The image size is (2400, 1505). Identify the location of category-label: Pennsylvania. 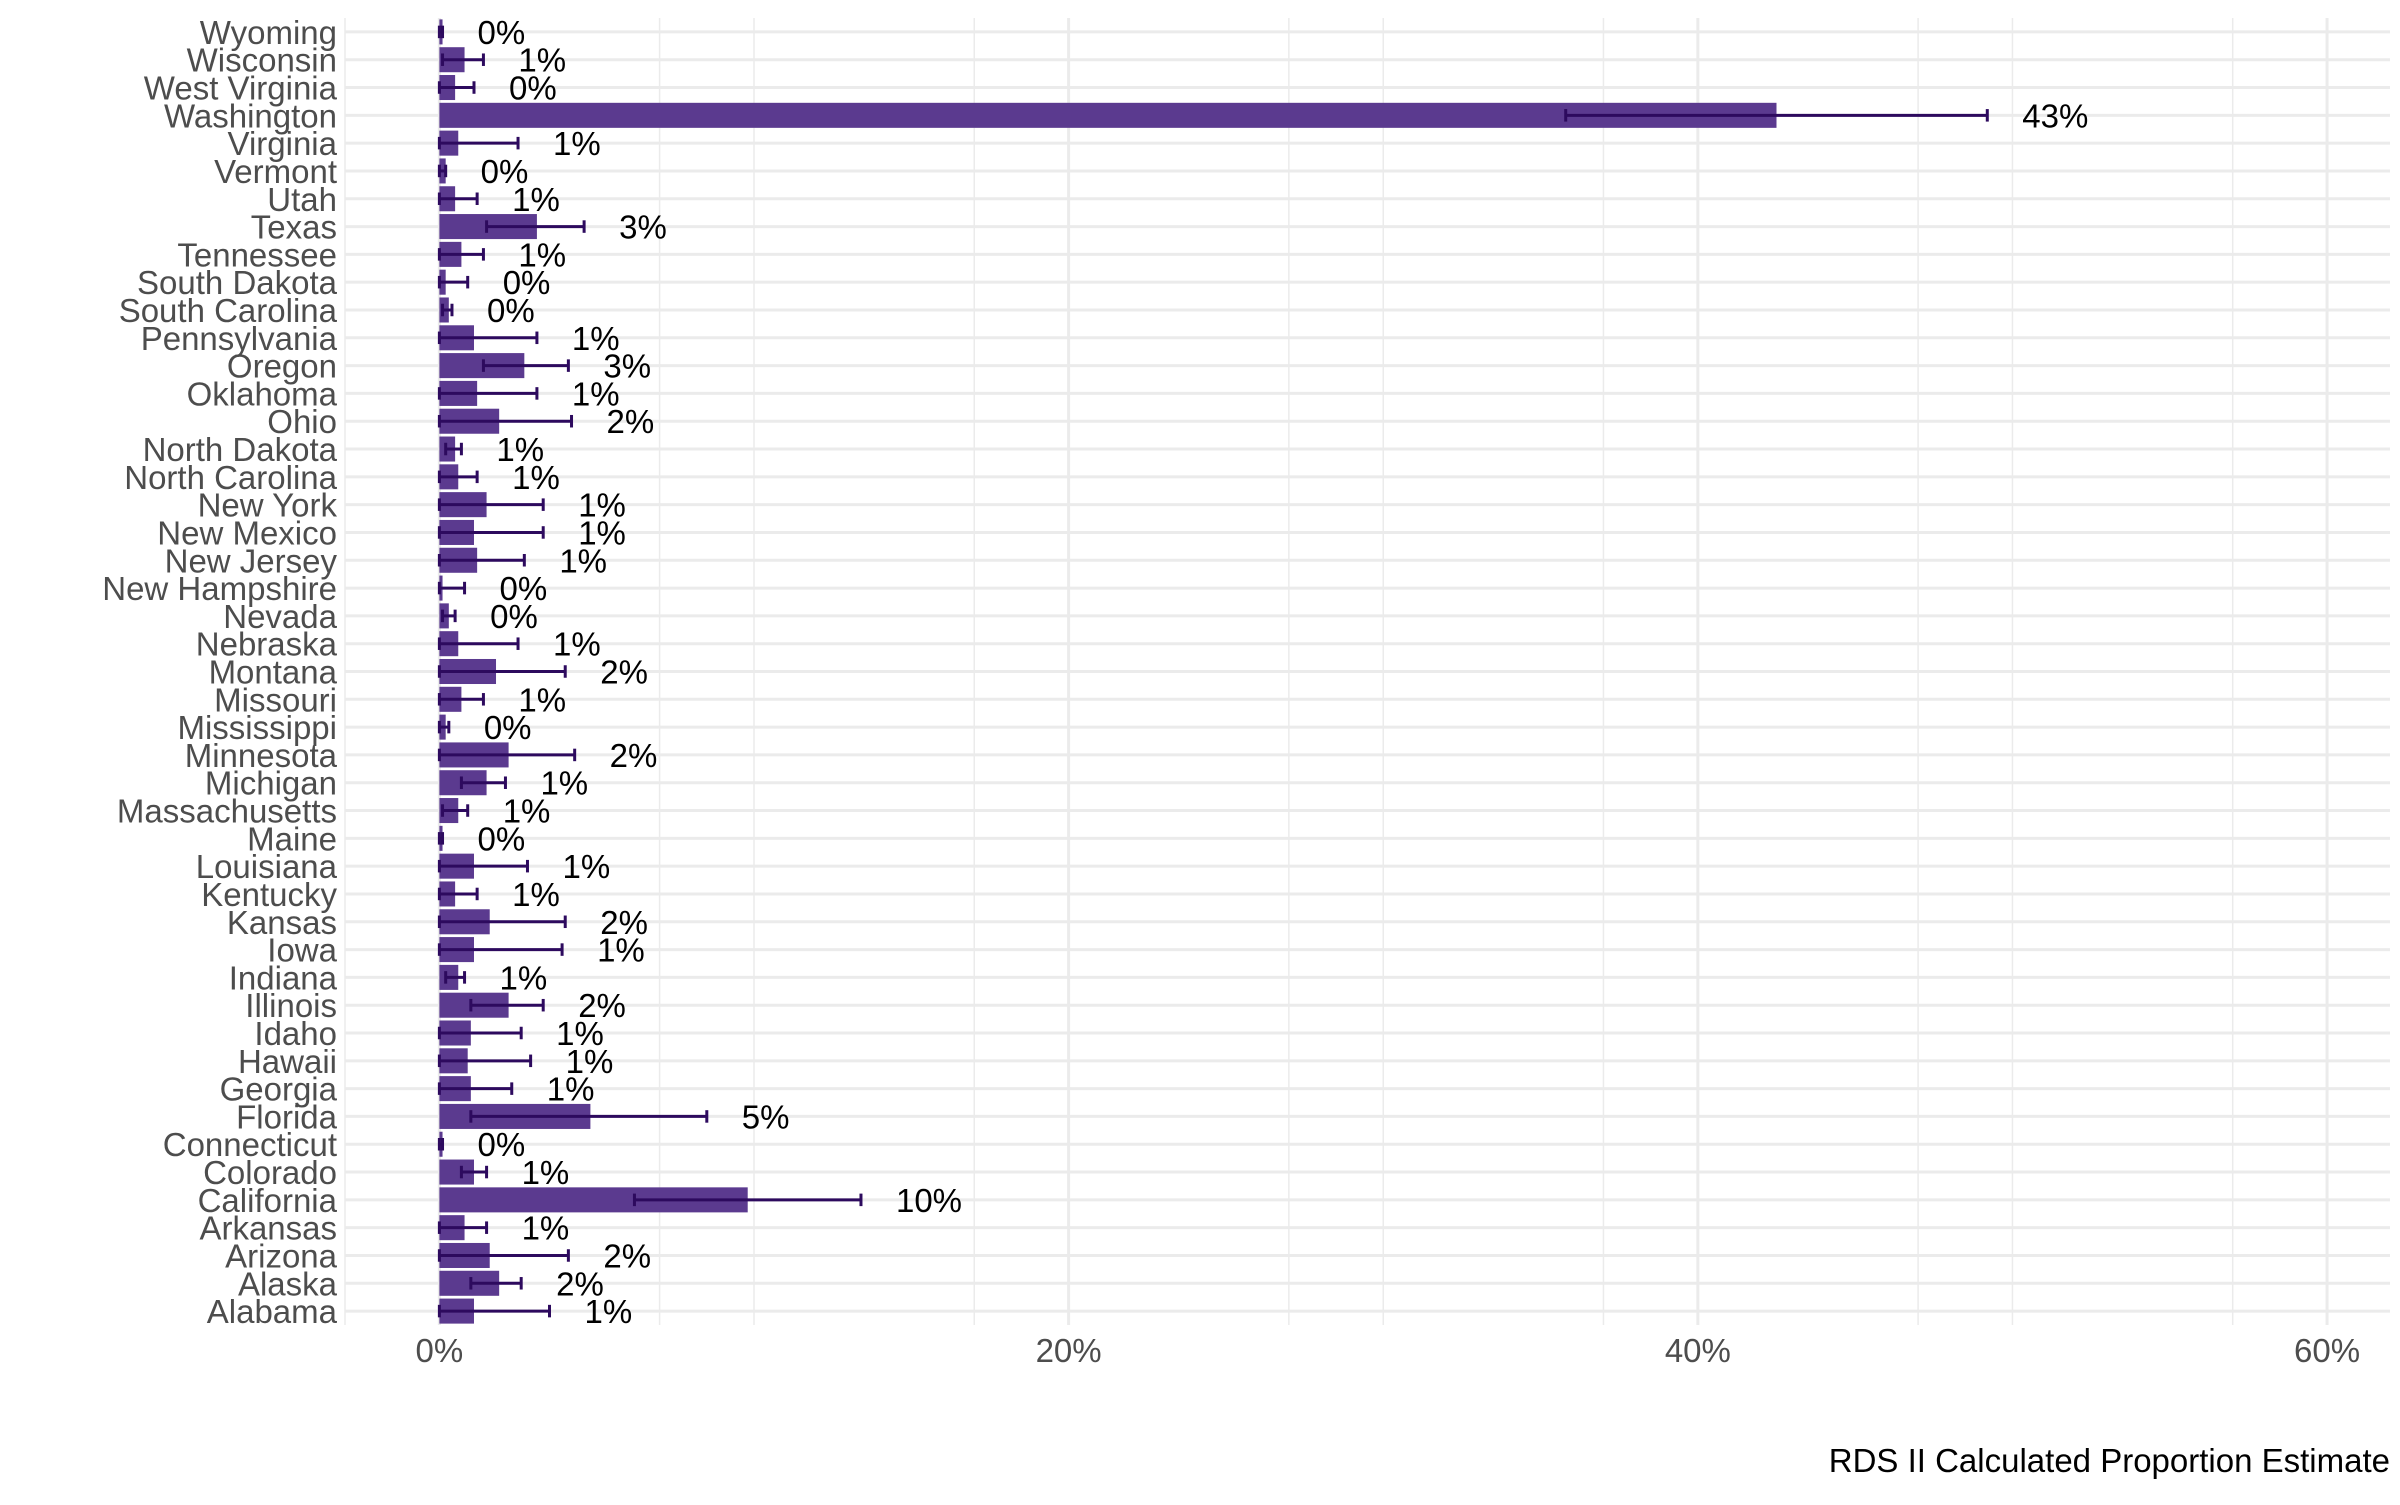
(239, 338).